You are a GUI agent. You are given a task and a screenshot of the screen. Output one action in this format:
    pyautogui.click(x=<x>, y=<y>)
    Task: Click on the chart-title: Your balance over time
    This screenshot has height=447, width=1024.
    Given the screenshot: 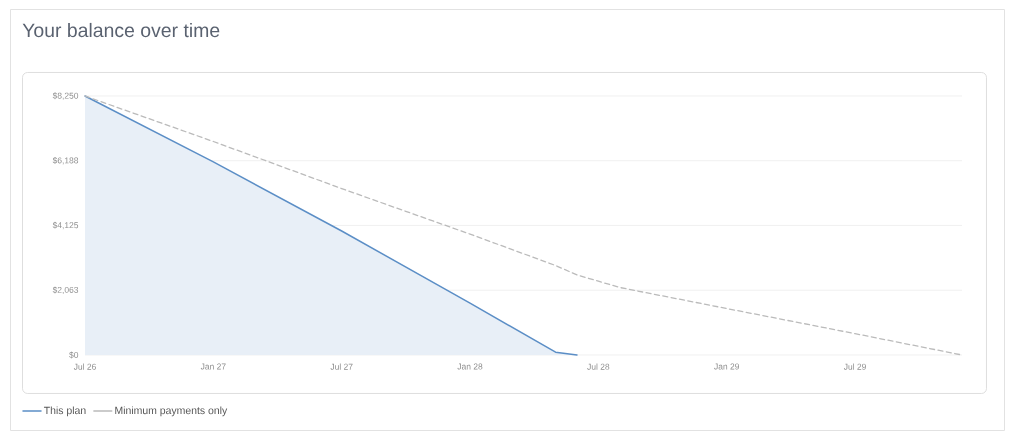 What is the action you would take?
    pyautogui.click(x=121, y=30)
    